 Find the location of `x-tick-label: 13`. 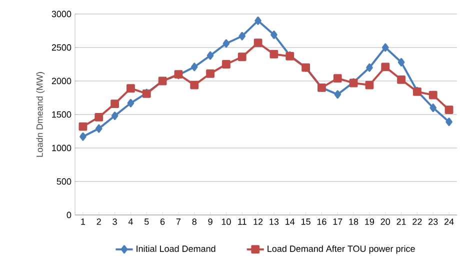

x-tick-label: 13 is located at coordinates (274, 221).